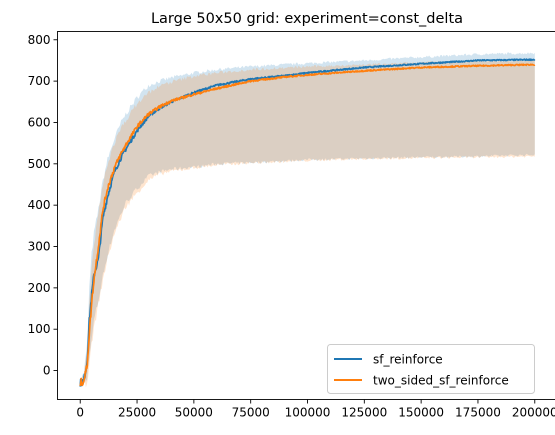 Image resolution: width=555 pixels, height=435 pixels. I want to click on chart-title: Large 50x50 grid: experiment=const_delta, so click(307, 19).